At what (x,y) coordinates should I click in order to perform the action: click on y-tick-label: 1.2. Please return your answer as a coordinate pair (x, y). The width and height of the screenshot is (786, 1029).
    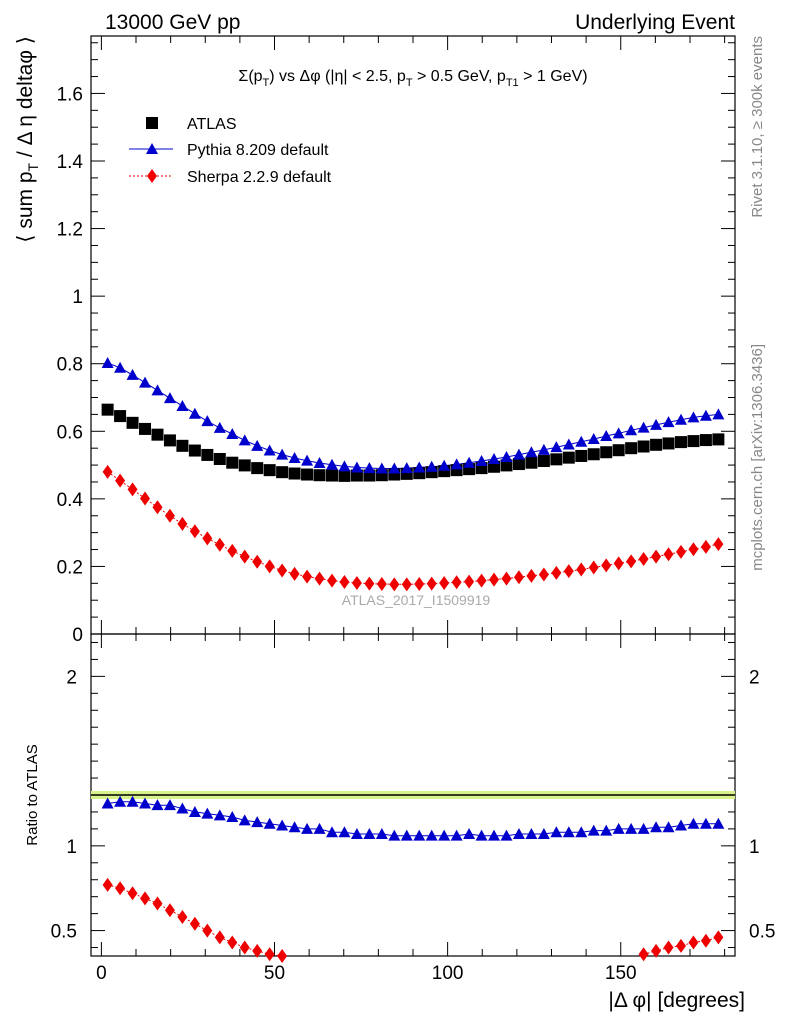
    Looking at the image, I should click on (70, 230).